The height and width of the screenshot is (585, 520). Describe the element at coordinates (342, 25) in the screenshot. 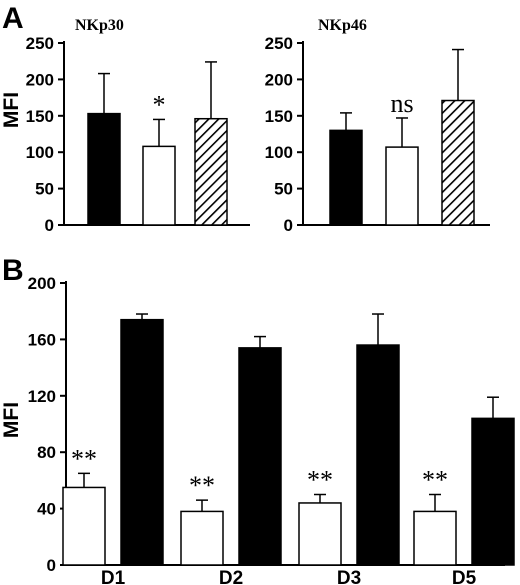

I see `chart-title: NKp46` at that location.